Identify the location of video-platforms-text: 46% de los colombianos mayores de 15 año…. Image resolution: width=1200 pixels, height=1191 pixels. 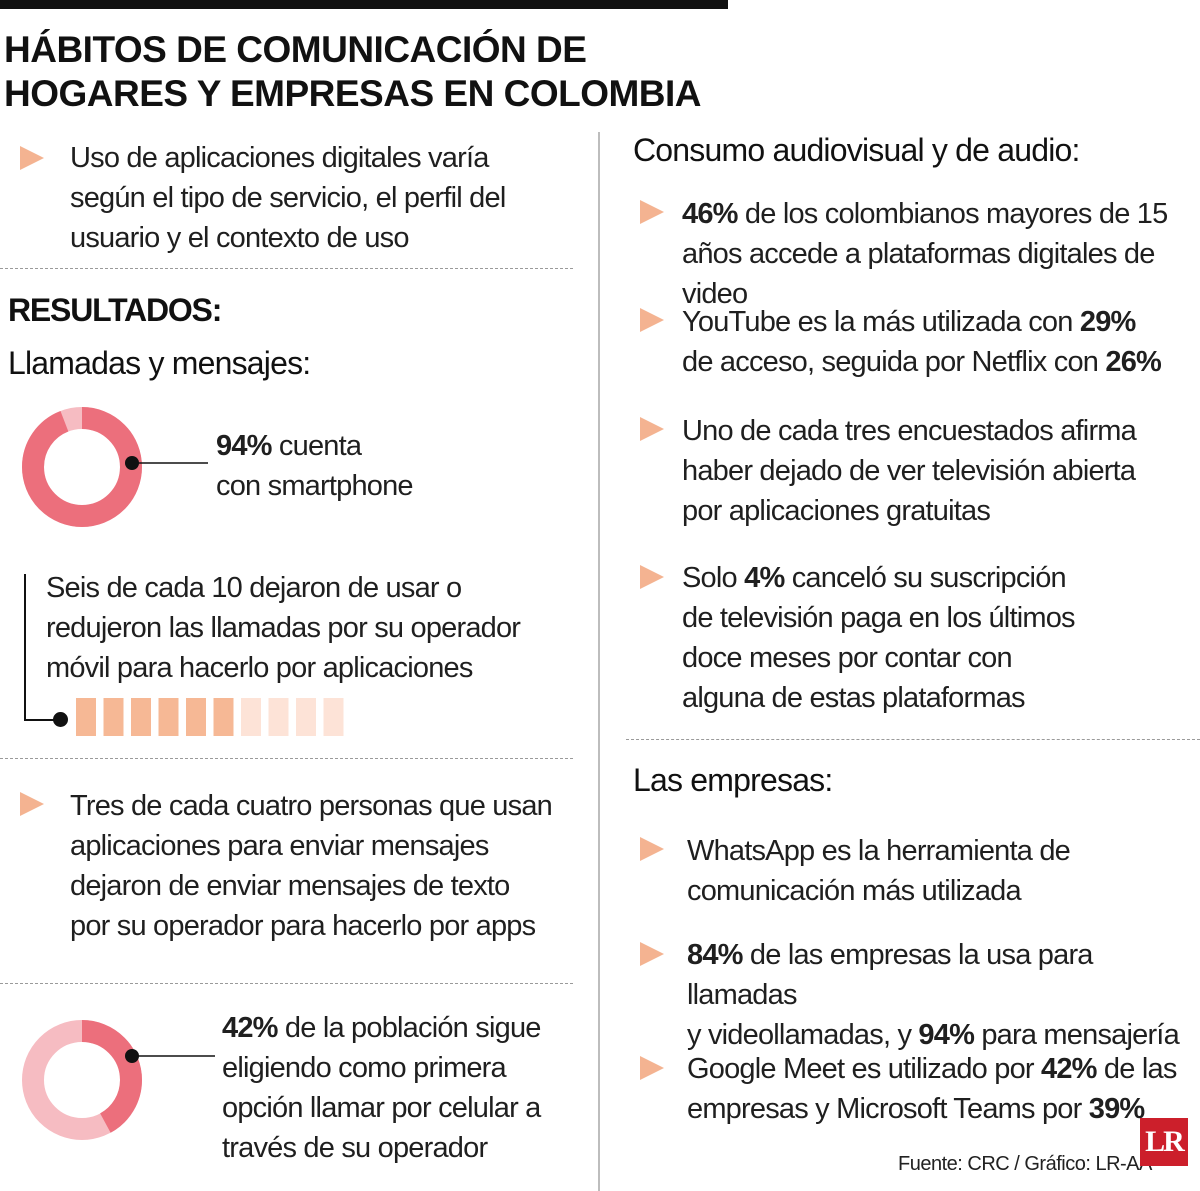
(925, 254).